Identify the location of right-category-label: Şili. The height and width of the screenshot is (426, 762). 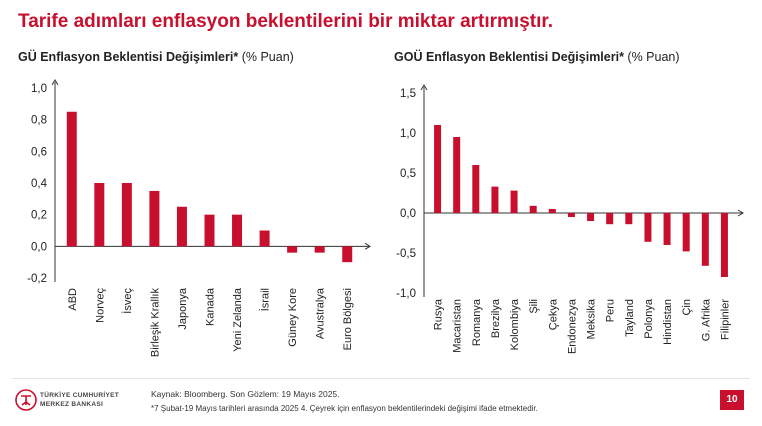
(534, 306).